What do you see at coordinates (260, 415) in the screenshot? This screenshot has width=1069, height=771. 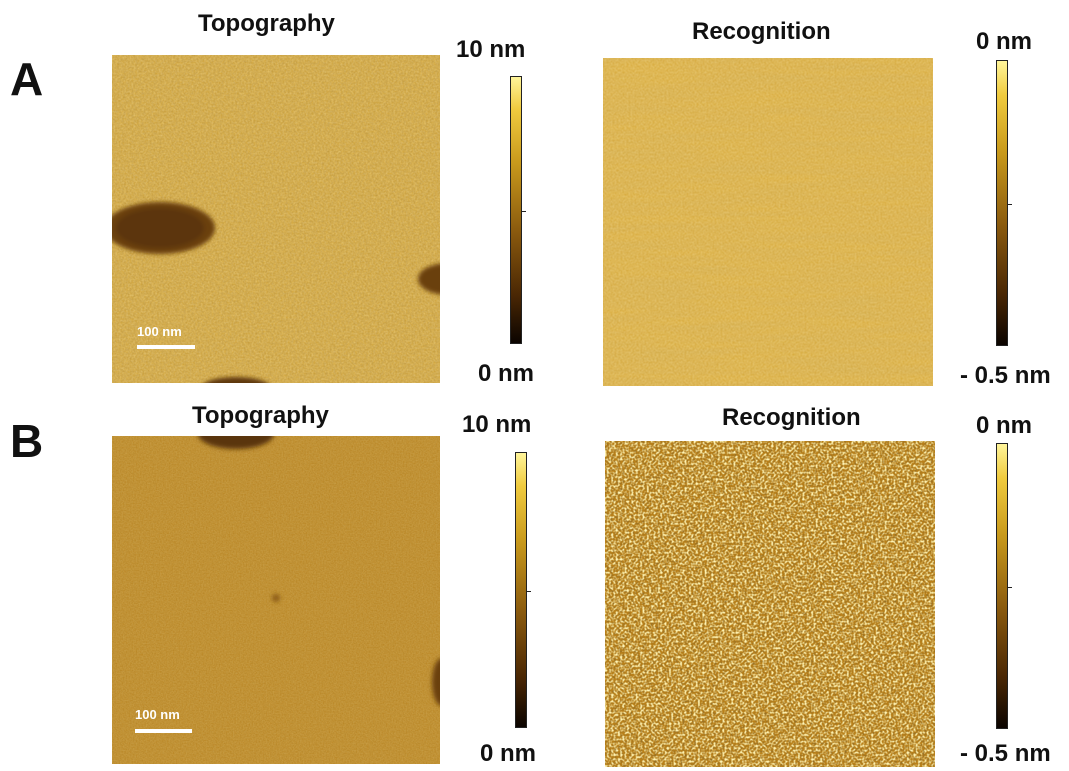 I see `topography-title-b: Topography` at bounding box center [260, 415].